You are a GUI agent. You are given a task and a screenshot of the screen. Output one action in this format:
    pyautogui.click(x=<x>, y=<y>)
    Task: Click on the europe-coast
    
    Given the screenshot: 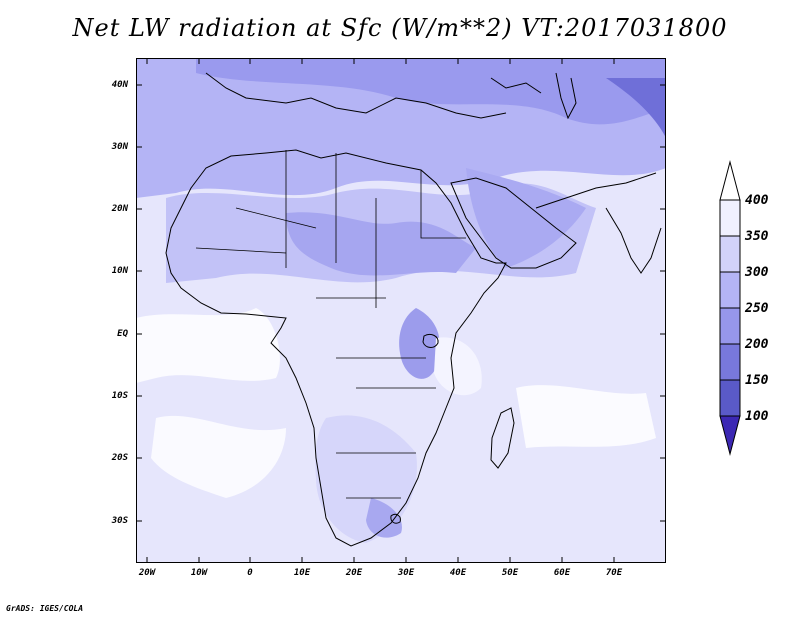 What is the action you would take?
    pyautogui.click(x=356, y=95)
    